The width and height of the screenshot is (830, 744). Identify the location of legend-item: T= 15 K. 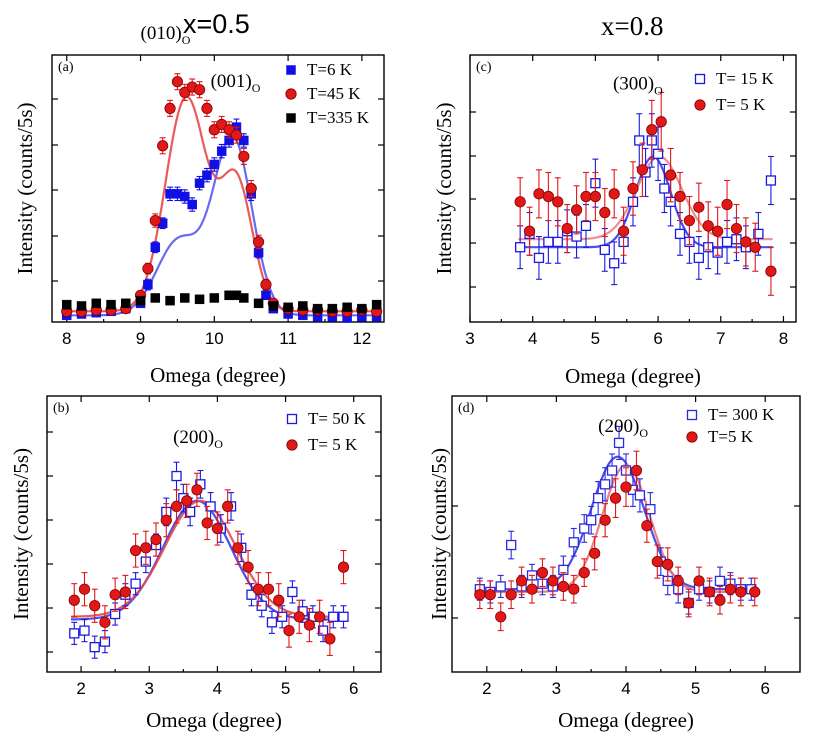
(734, 78).